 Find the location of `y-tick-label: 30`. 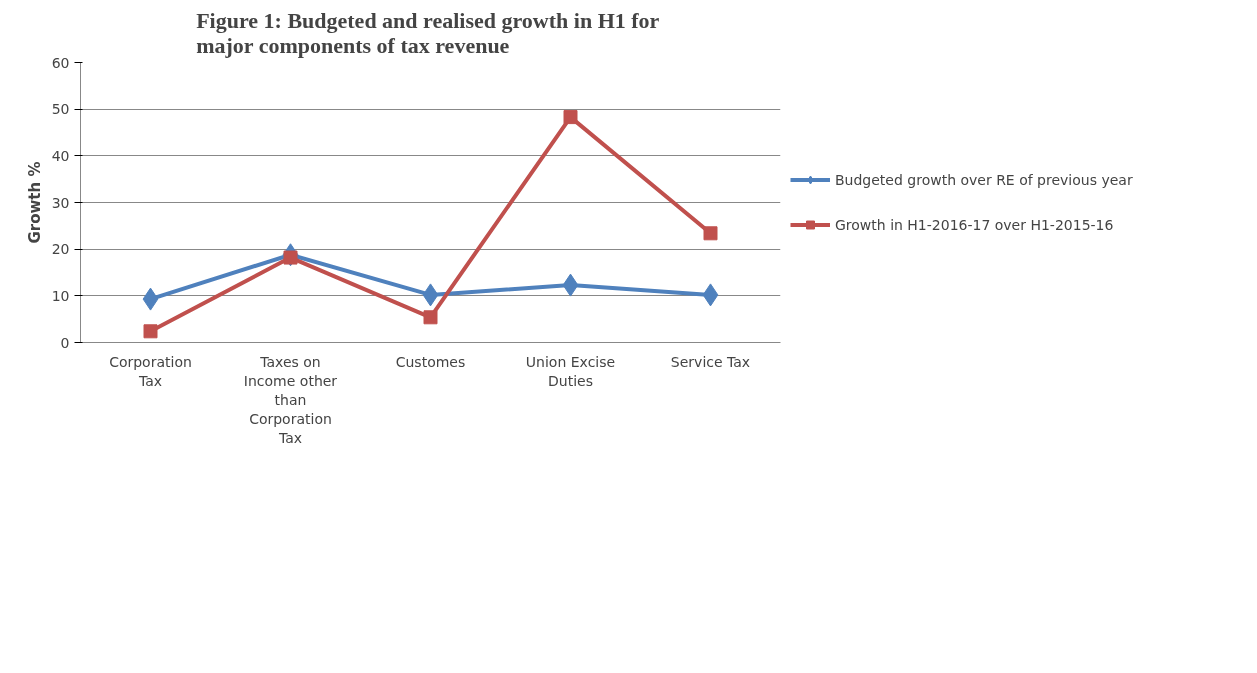

y-tick-label: 30 is located at coordinates (60, 202).